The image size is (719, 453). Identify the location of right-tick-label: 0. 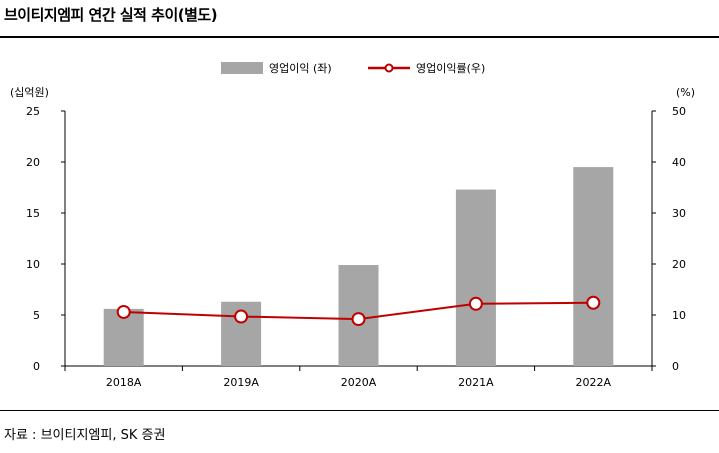
(675, 366).